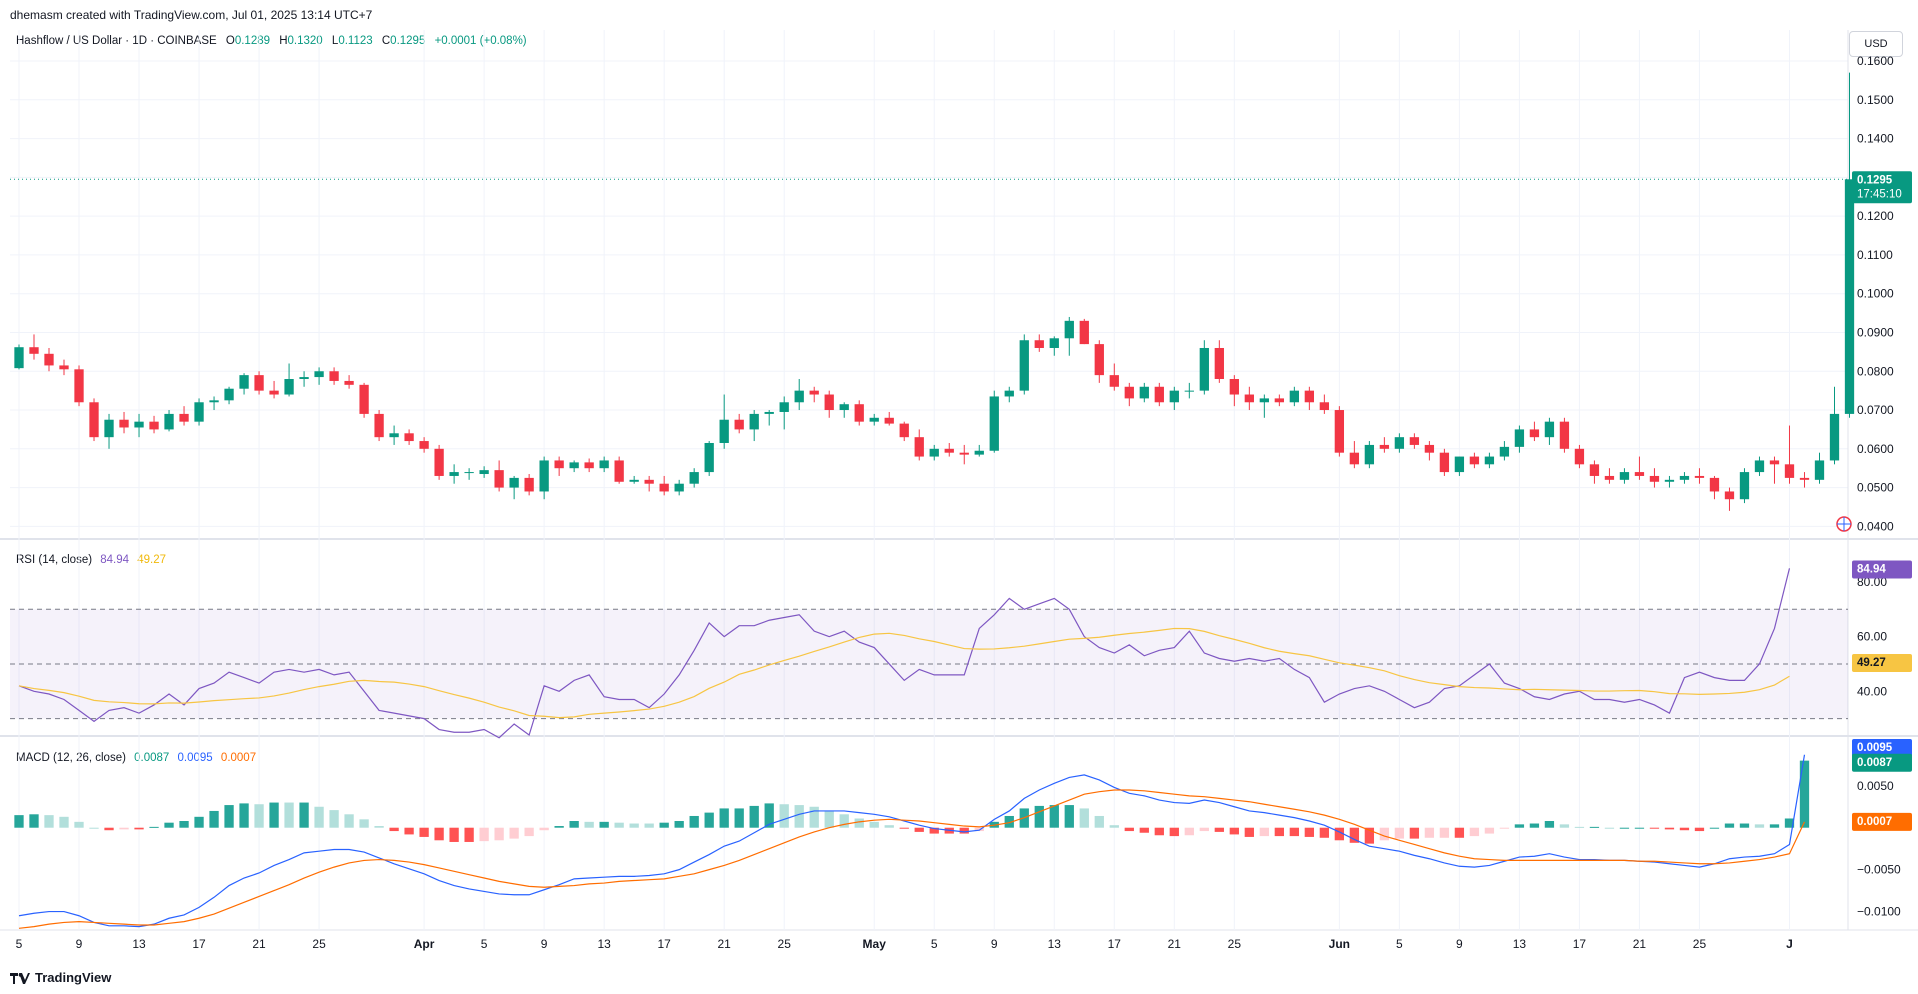 The image size is (1918, 994). What do you see at coordinates (1875, 294) in the screenshot?
I see `price-axis-label: 0.1000` at bounding box center [1875, 294].